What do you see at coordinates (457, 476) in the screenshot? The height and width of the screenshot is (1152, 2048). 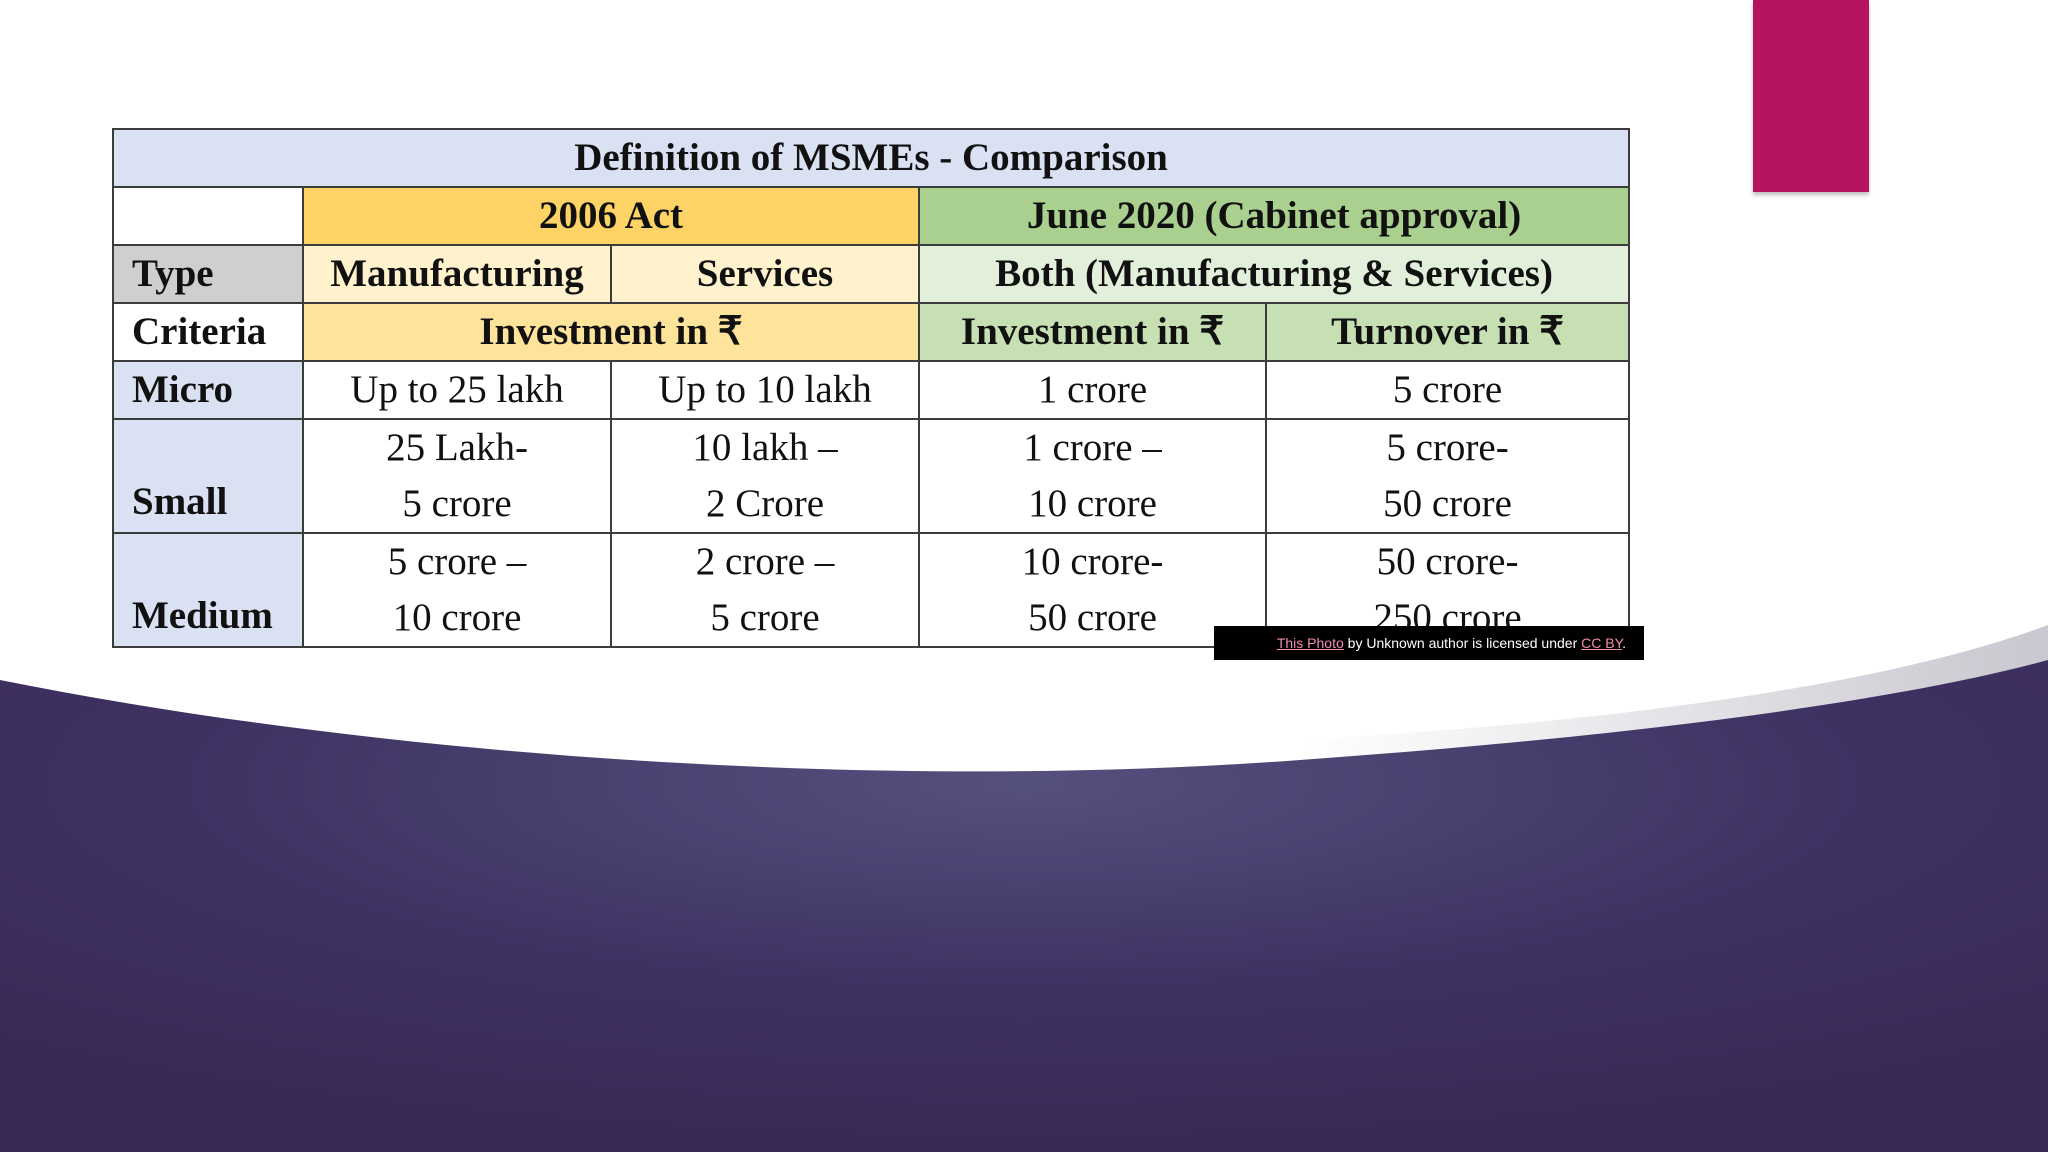 I see `small-manufacturing: 25 Lakh- 5 crore` at bounding box center [457, 476].